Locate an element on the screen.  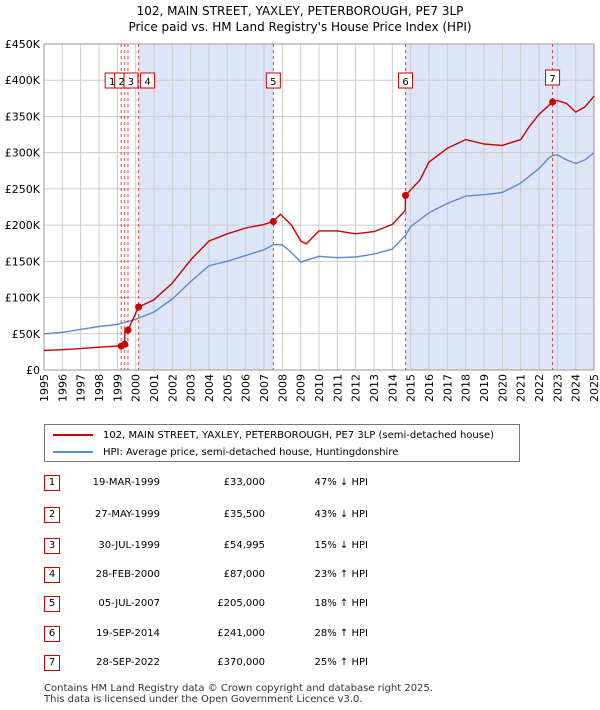
sale-price: £241,000 is located at coordinates (241, 633).